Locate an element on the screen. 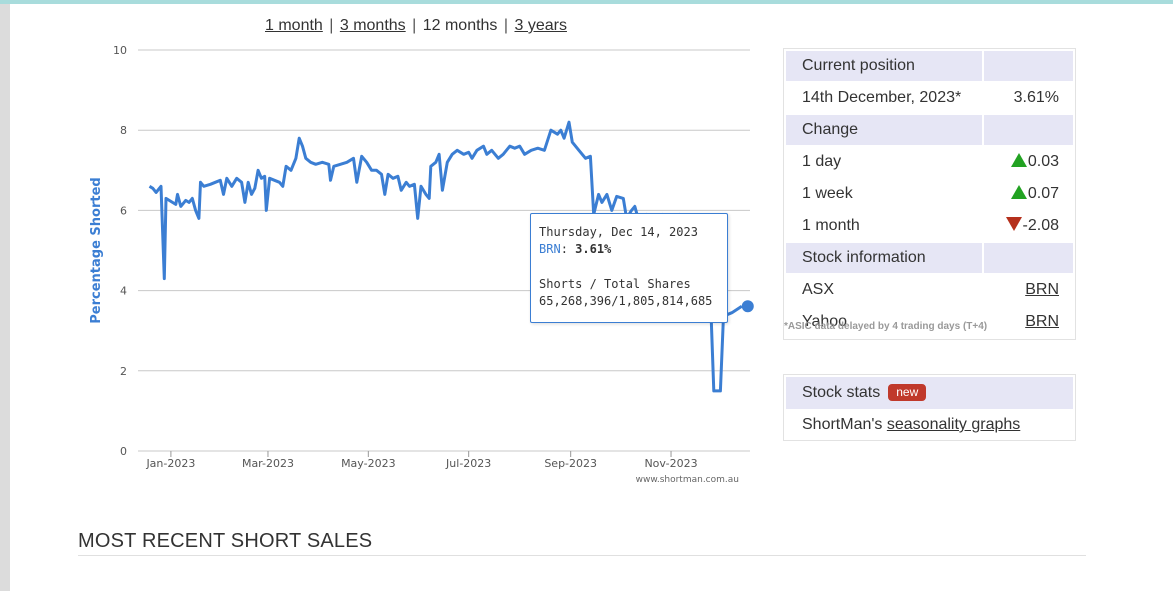 This screenshot has width=1173, height=591. section-title: MOST RECENT SHORT SALES is located at coordinates (225, 541).